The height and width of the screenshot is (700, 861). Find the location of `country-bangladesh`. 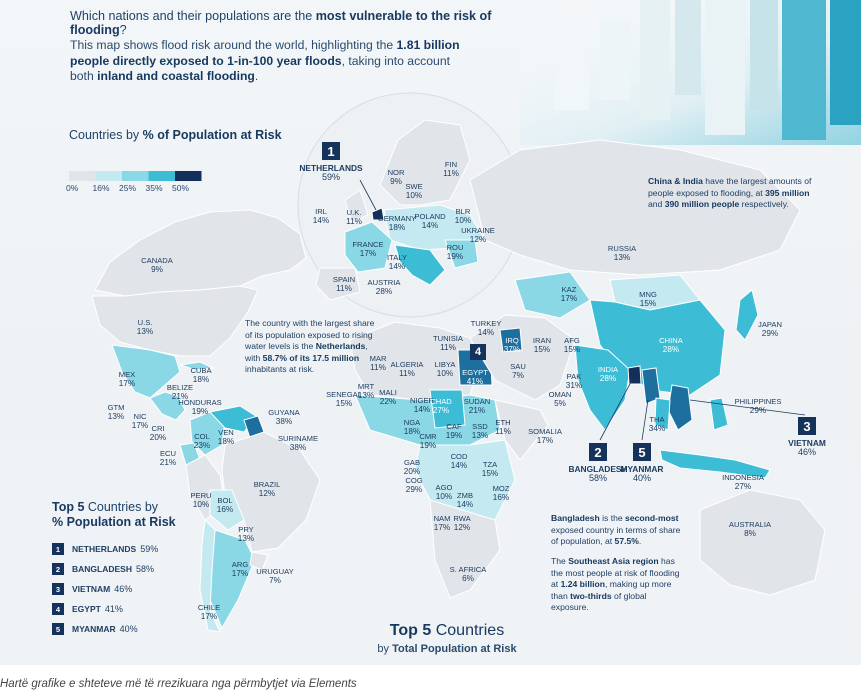

country-bangladesh is located at coordinates (634, 375).